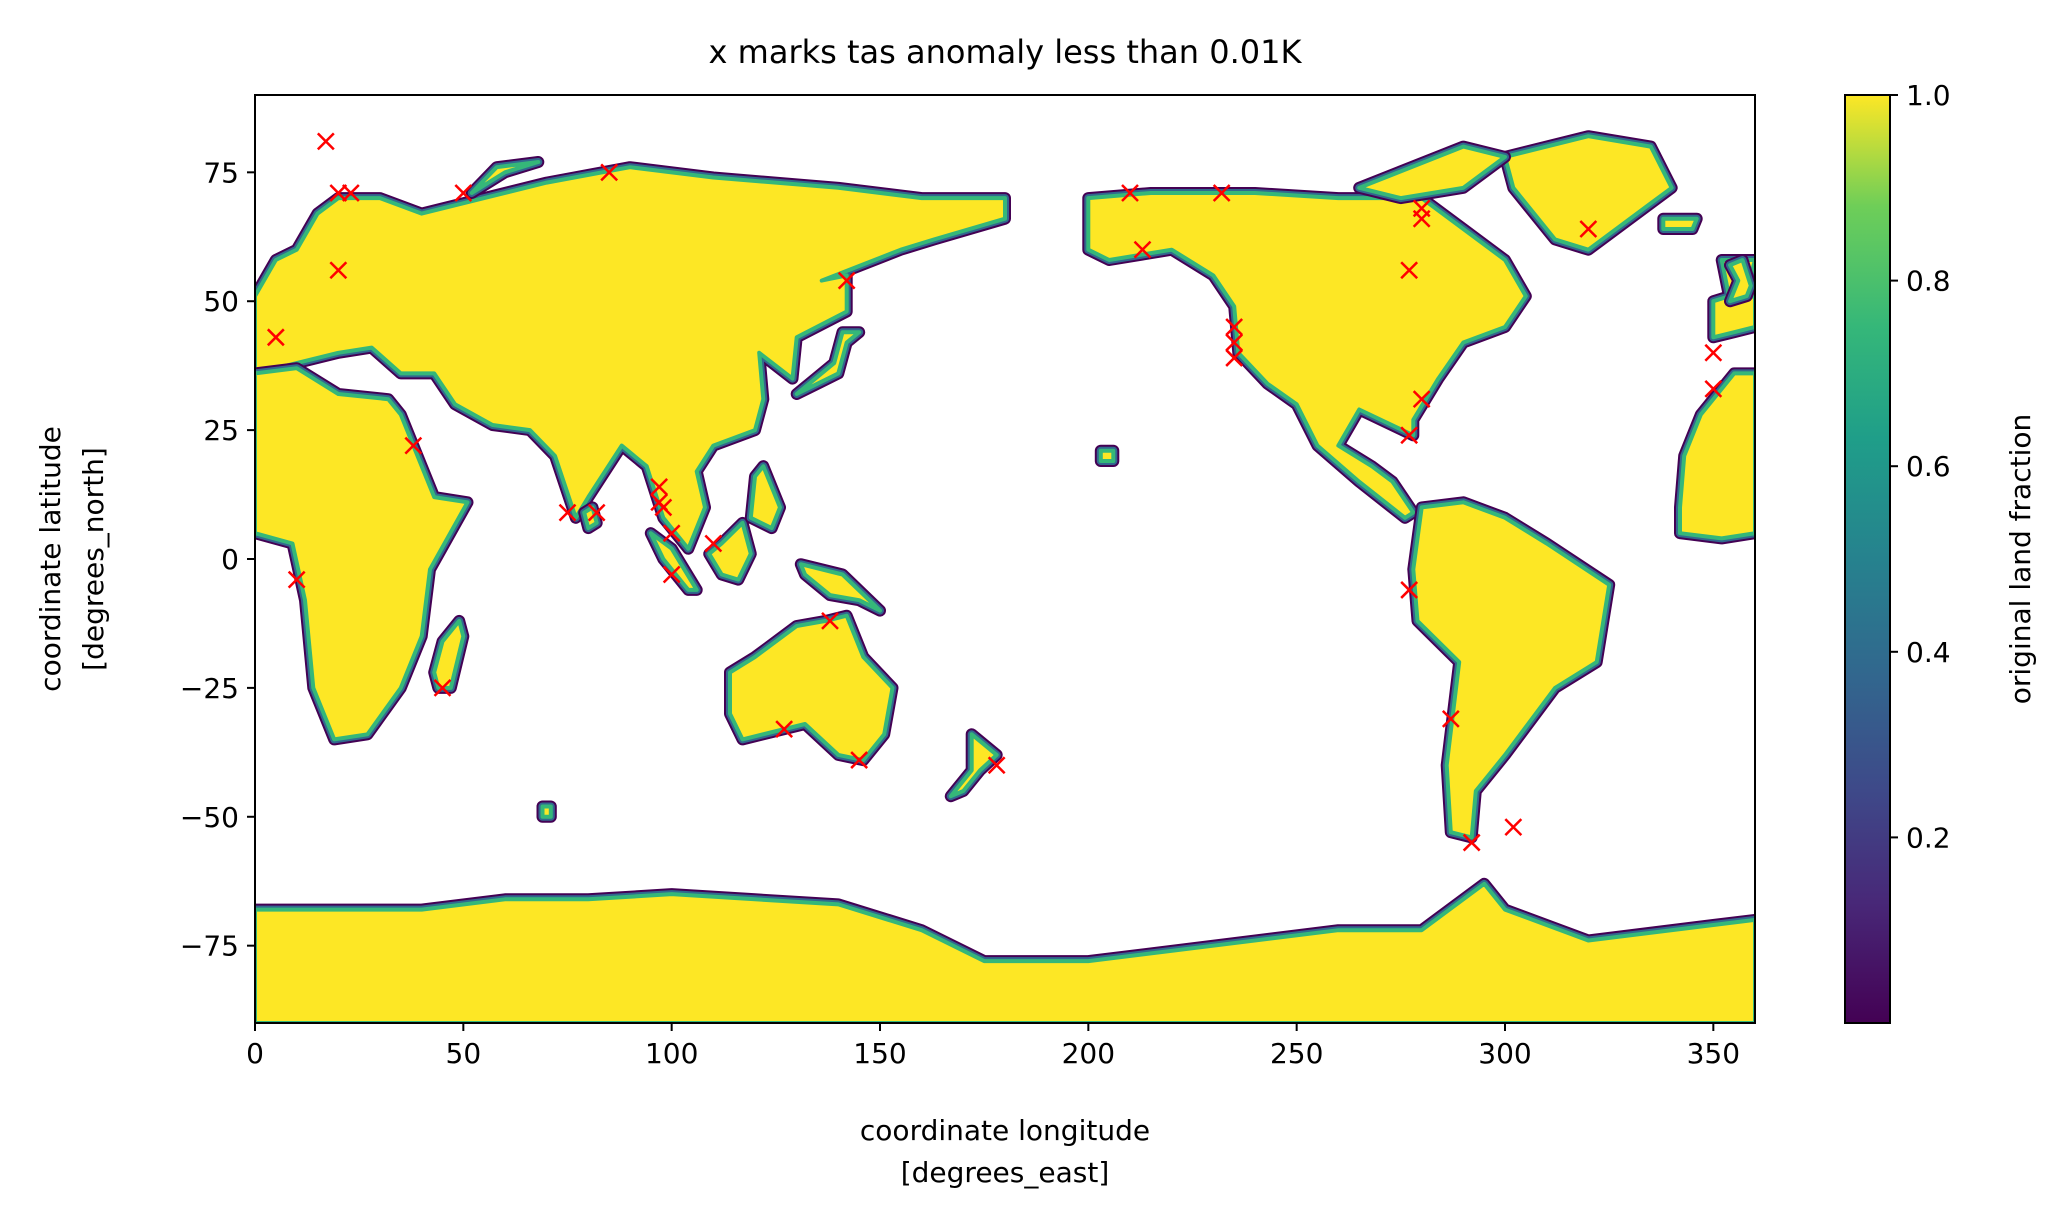 Image resolution: width=2060 pixels, height=1220 pixels. I want to click on landmass-eurasia, so click(633, 358).